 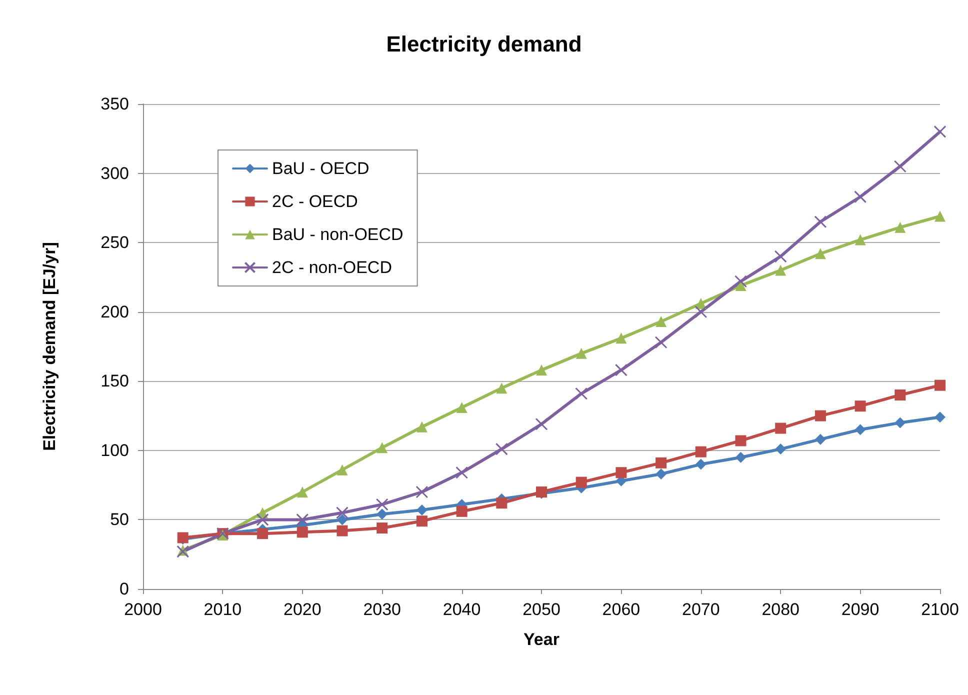 I want to click on legend-label: 2C - OECD, so click(x=315, y=201).